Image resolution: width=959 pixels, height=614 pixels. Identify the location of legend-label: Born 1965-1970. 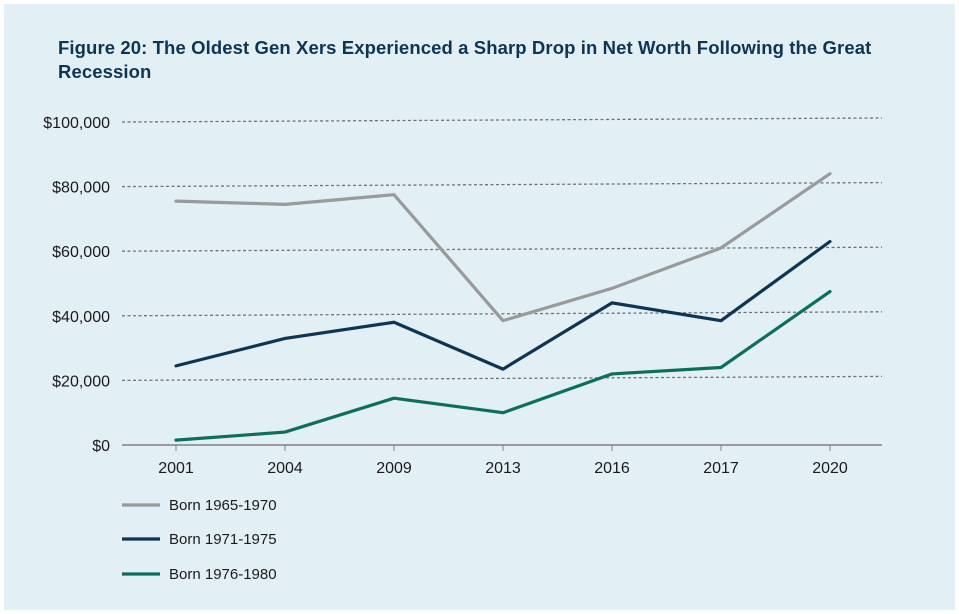
(223, 505).